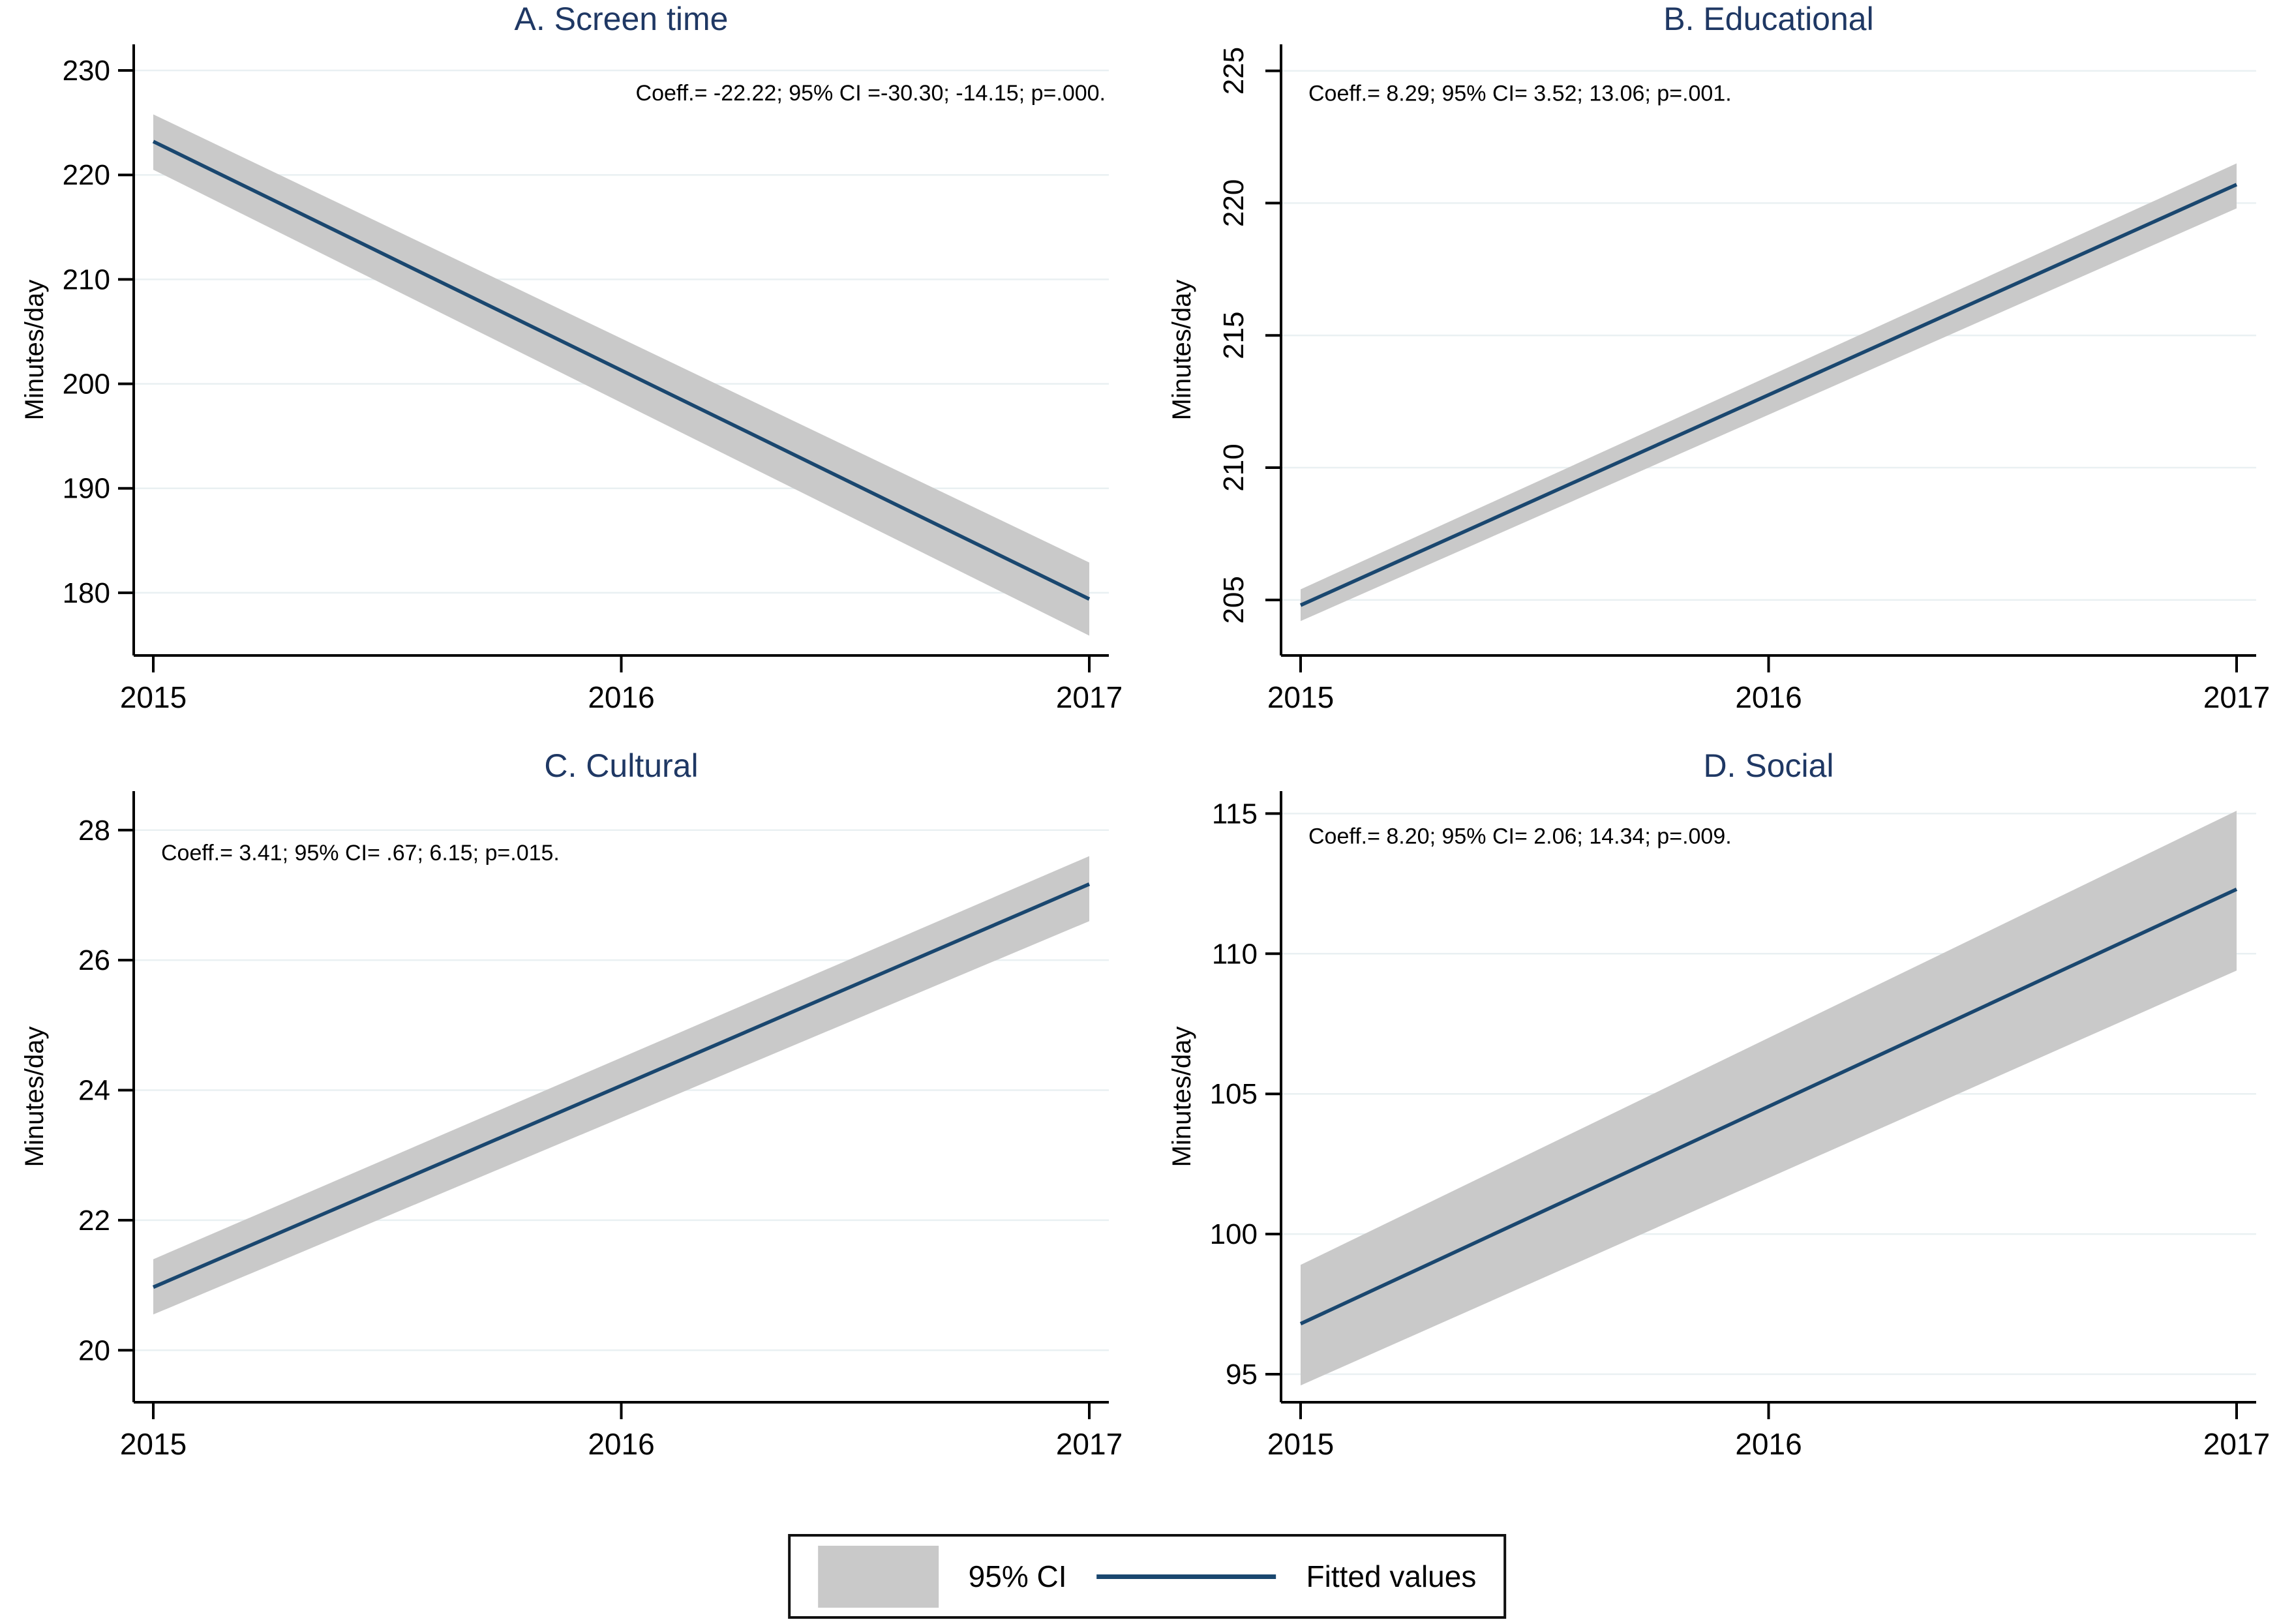  I want to click on y-tick-label: 215, so click(1234, 335).